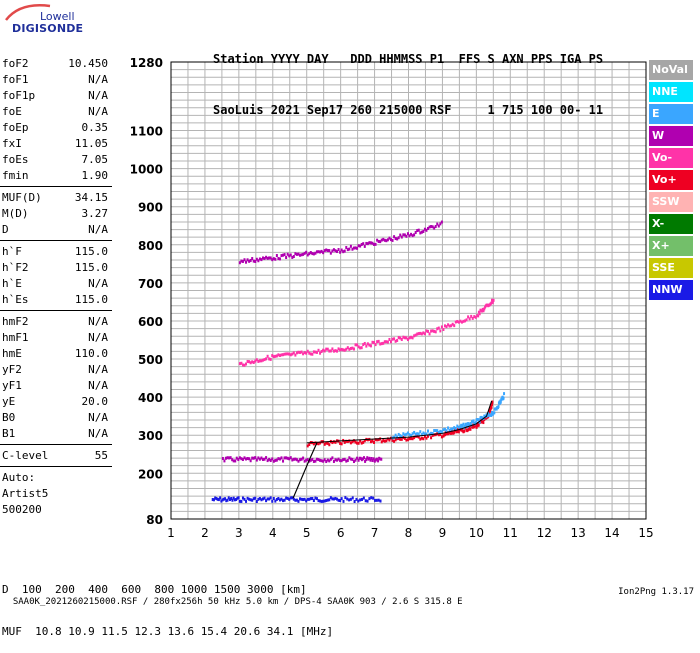 The width and height of the screenshot is (700, 653). I want to click on divider, so click(56, 310).